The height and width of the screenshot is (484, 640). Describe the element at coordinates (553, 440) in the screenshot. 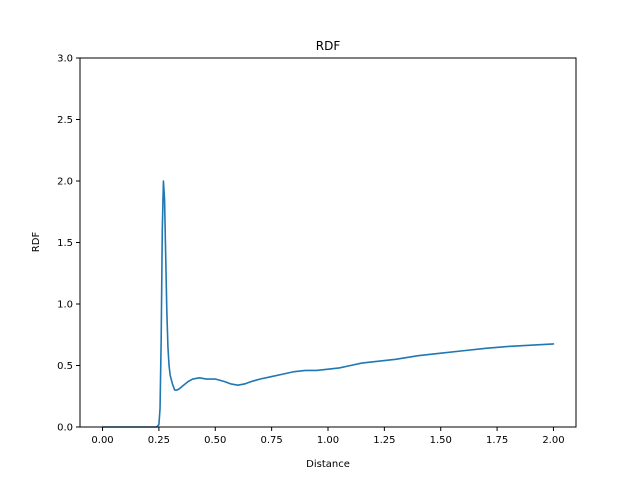

I see `x-tick-label: 2.00` at that location.